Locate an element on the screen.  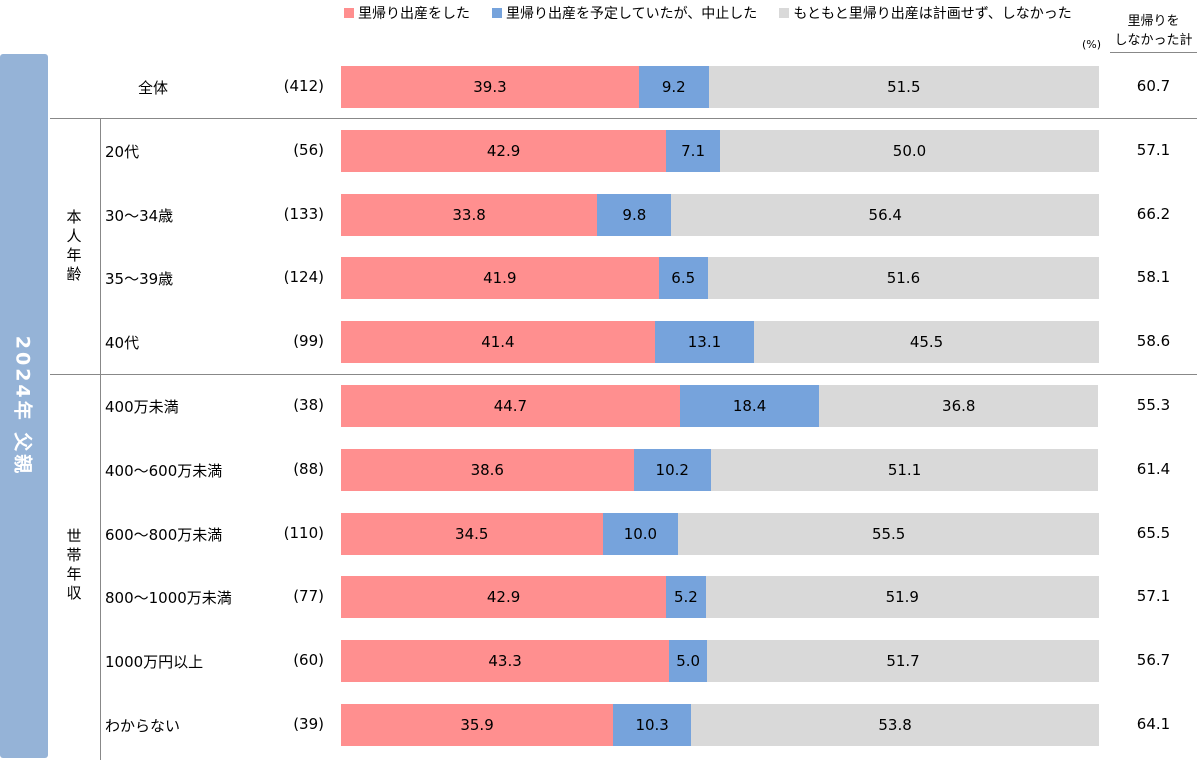
row-label: 600～800万未満 is located at coordinates (164, 534).